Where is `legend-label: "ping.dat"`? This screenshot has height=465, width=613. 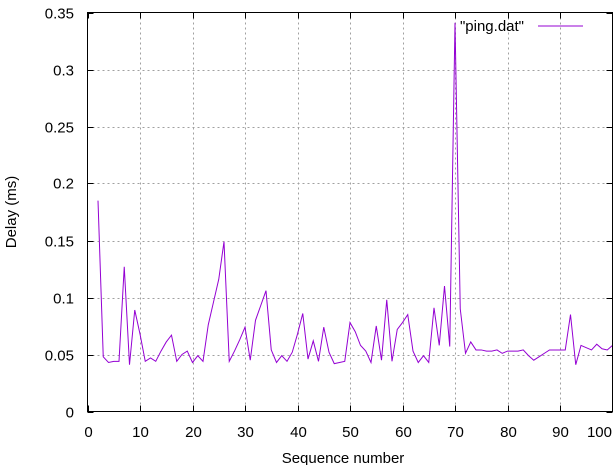
legend-label: "ping.dat" is located at coordinates (492, 26).